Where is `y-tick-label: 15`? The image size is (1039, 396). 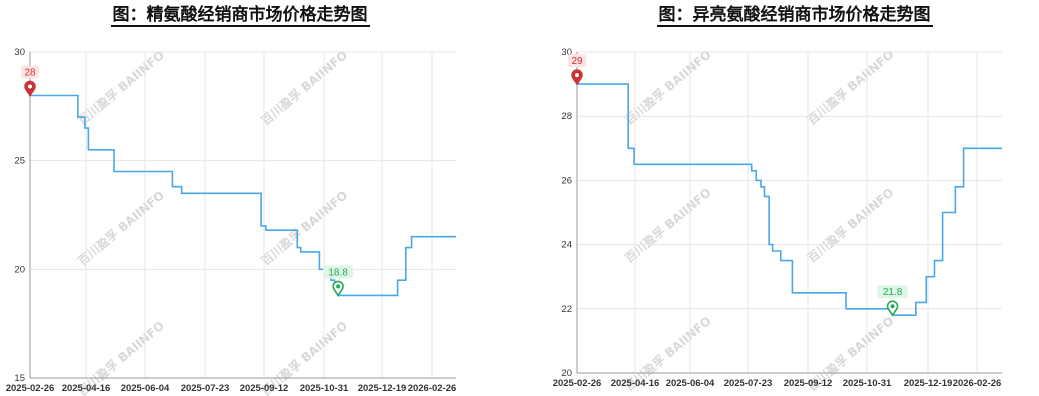 y-tick-label: 15 is located at coordinates (19, 378).